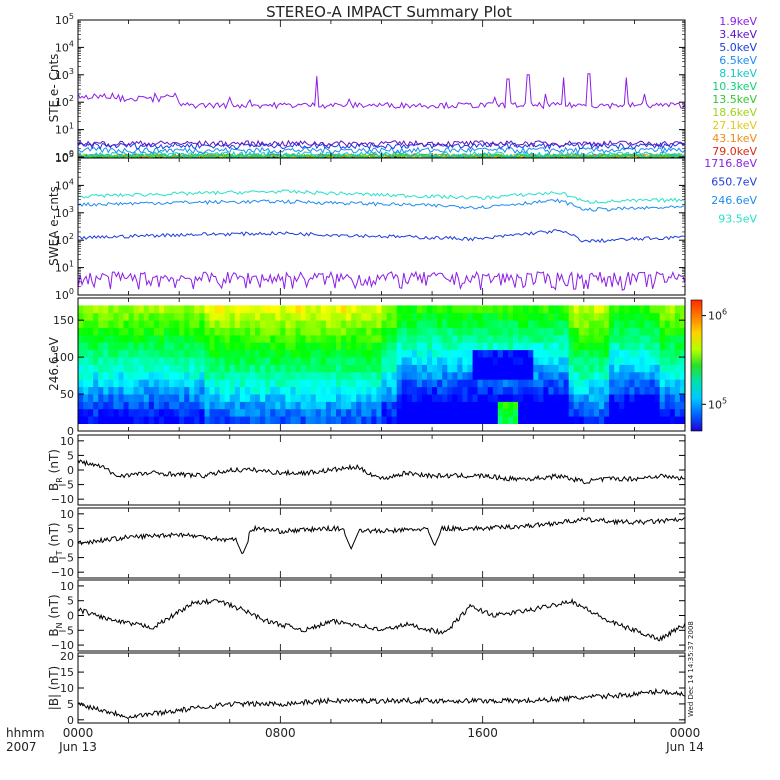 The width and height of the screenshot is (780, 780). Describe the element at coordinates (55, 542) in the screenshot. I see `y-axis-label: BT (nT)` at that location.